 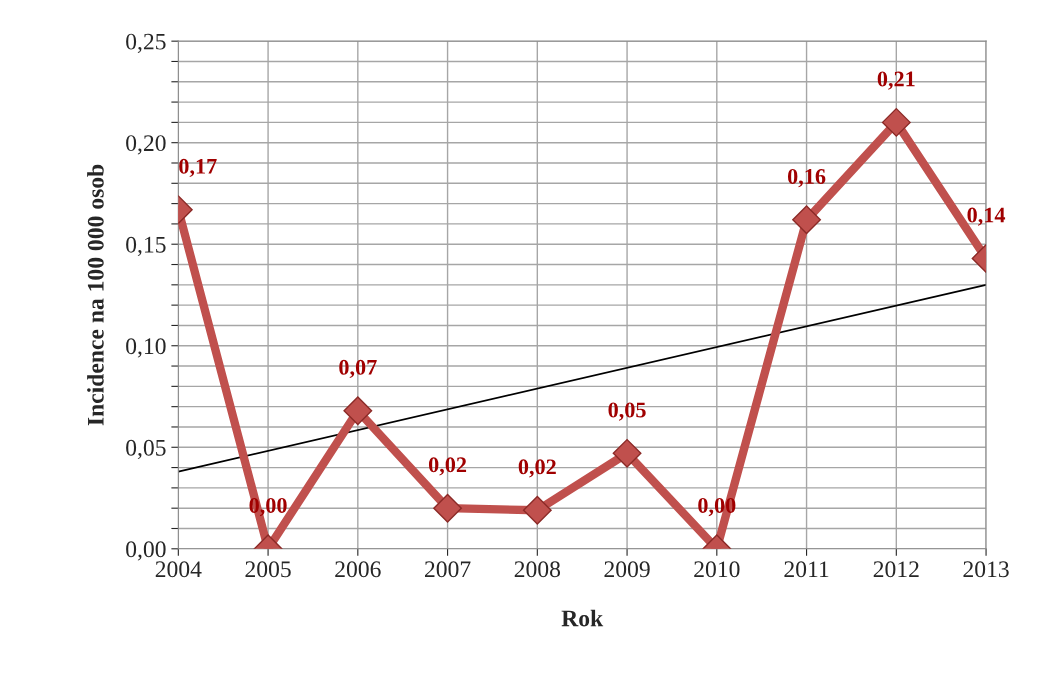 What do you see at coordinates (986, 216) in the screenshot?
I see `data-label: 0,14` at bounding box center [986, 216].